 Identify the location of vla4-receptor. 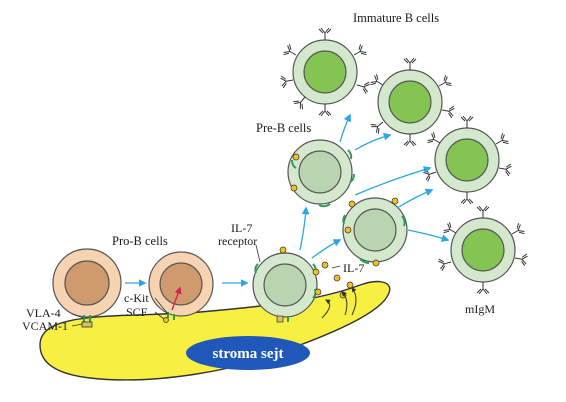
(87, 318).